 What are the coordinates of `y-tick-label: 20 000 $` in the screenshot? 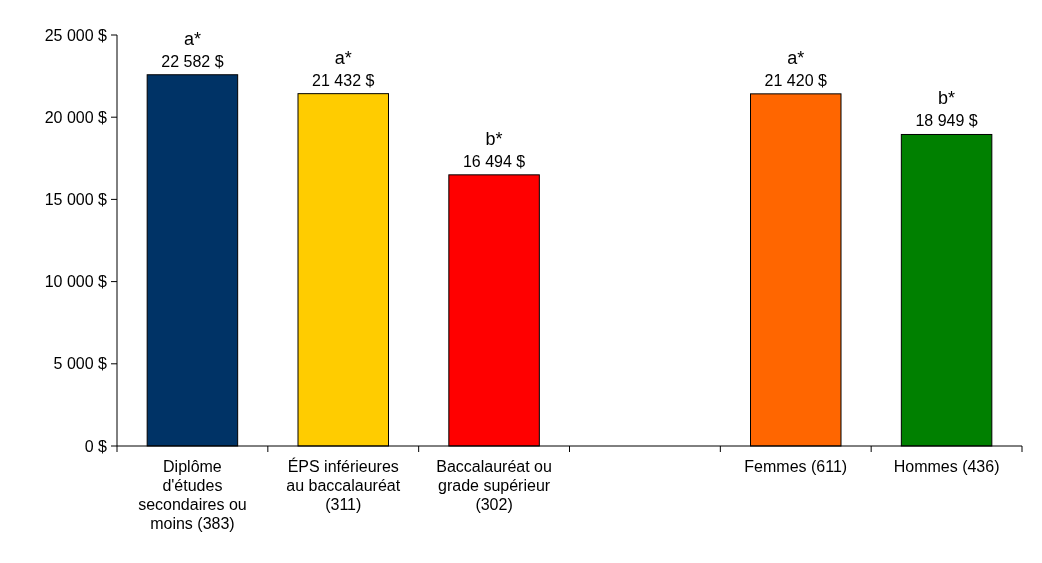 It's located at (76, 117).